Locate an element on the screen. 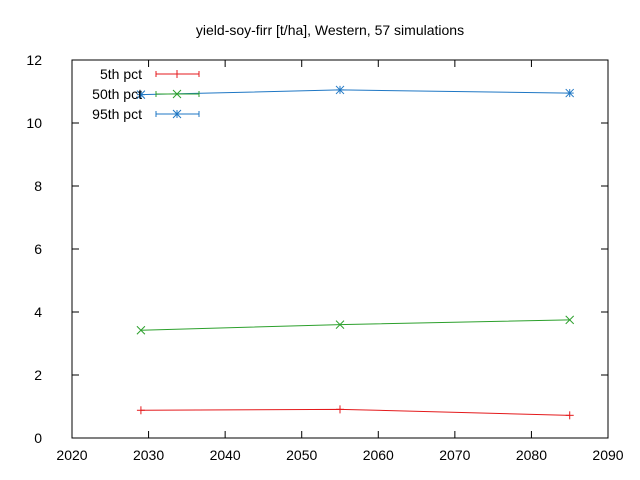  x-tick-label: 2060 is located at coordinates (378, 455).